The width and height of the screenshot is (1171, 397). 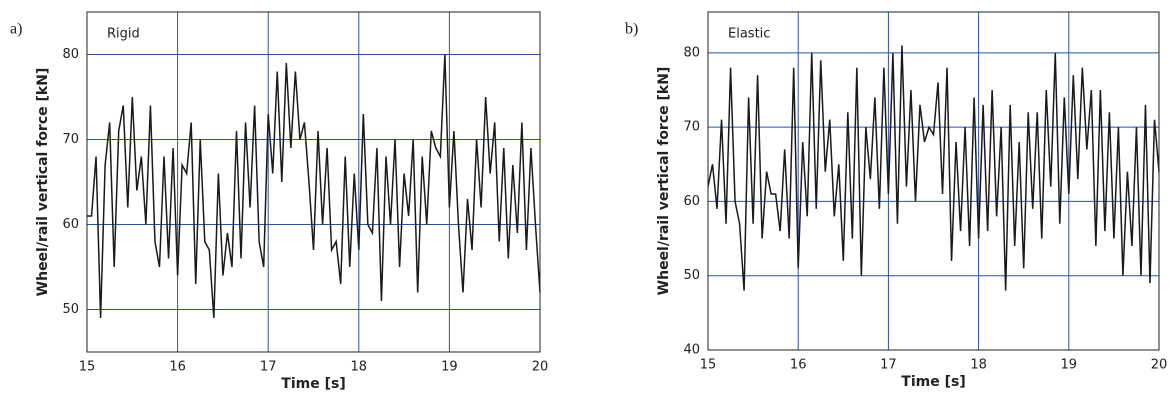 I want to click on annotation: Rigid, so click(x=123, y=34).